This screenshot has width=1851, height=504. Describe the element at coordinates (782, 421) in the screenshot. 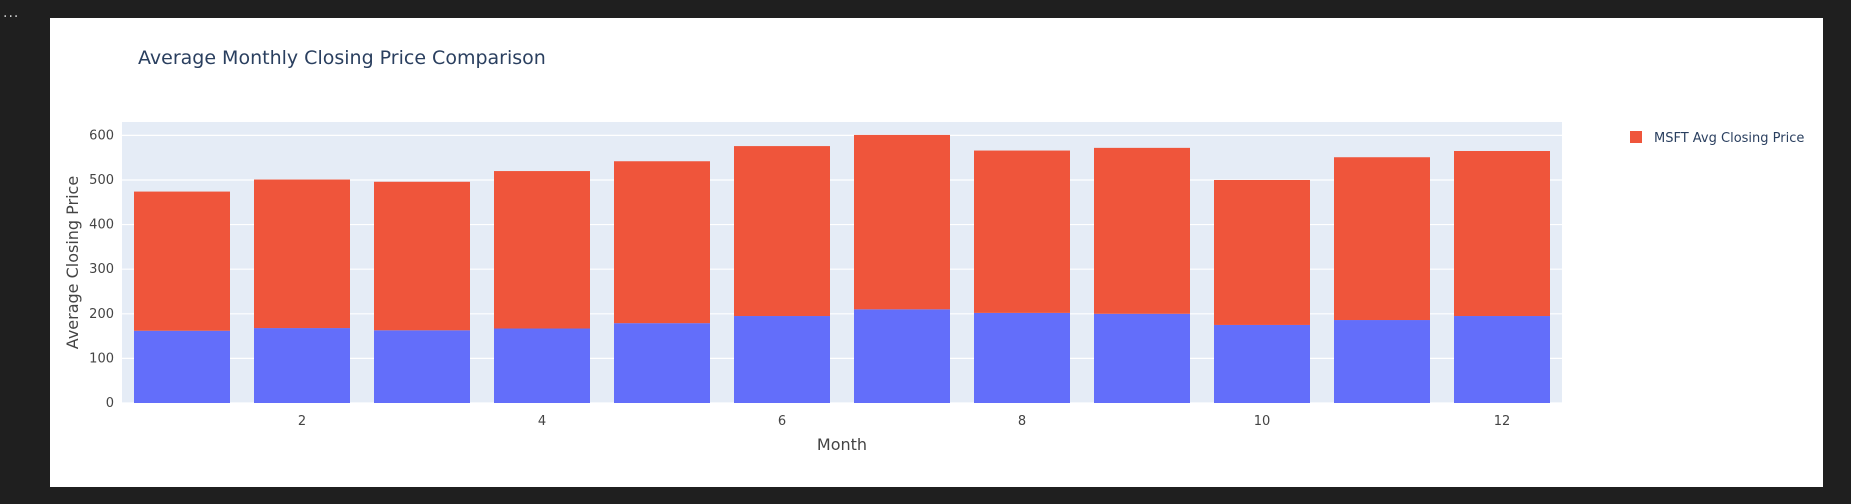

I see `x-tick-label: 6` at that location.